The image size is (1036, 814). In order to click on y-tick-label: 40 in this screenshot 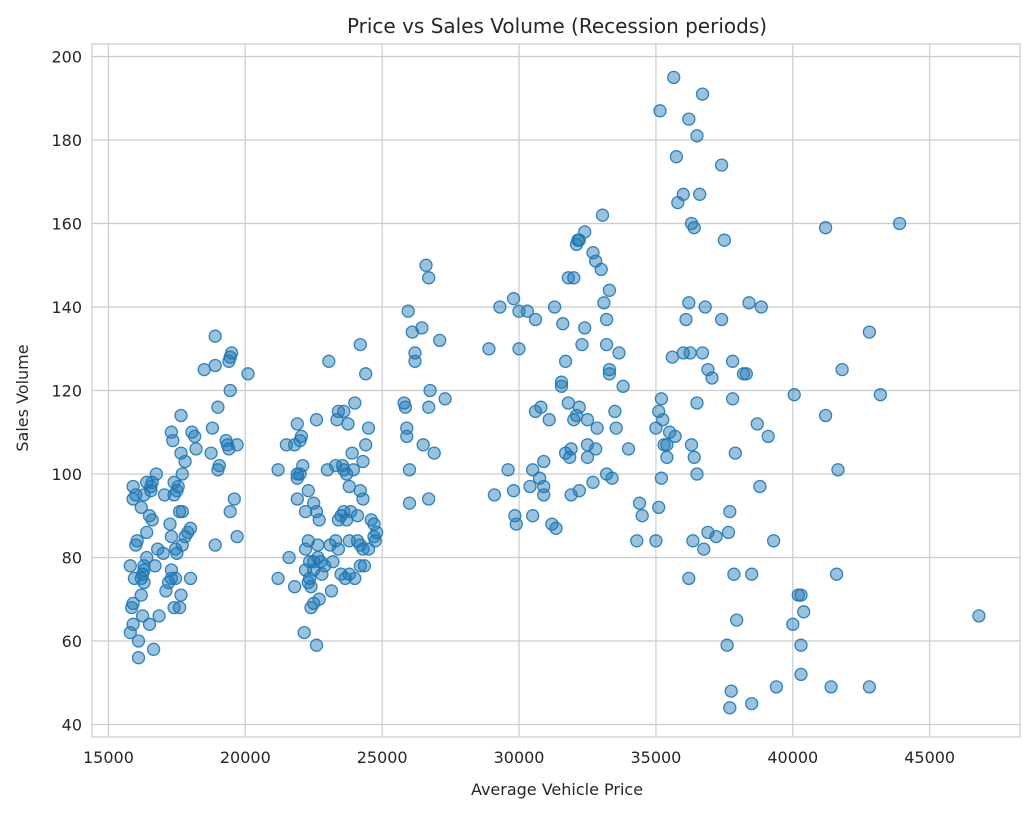, I will do `click(72, 724)`.